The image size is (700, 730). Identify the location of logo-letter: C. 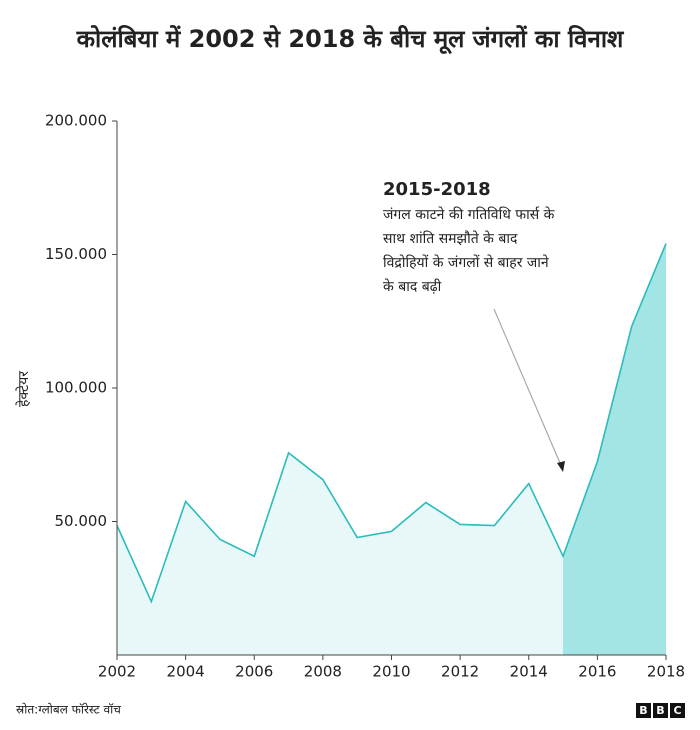
(677, 710).